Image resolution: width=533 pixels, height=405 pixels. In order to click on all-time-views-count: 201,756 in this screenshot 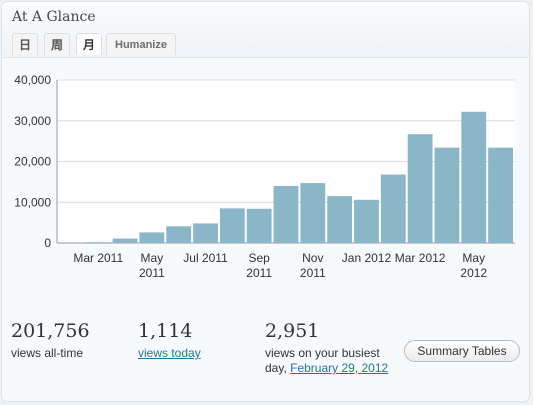, I will do `click(50, 331)`.